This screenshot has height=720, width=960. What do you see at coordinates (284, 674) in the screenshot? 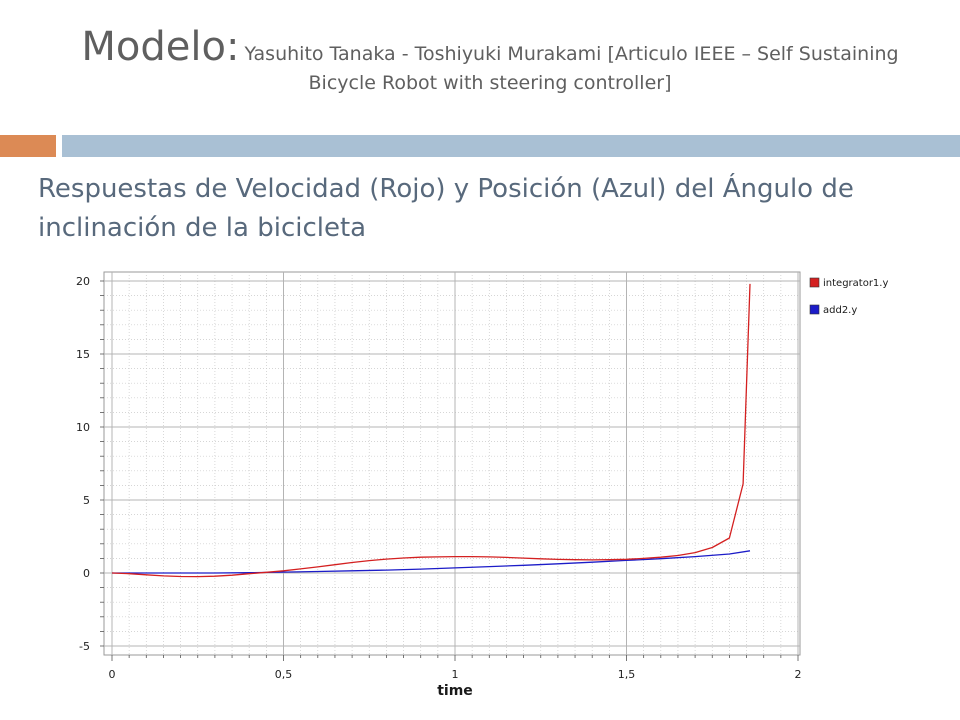
I see `x-tick-label: 0,5` at bounding box center [284, 674].